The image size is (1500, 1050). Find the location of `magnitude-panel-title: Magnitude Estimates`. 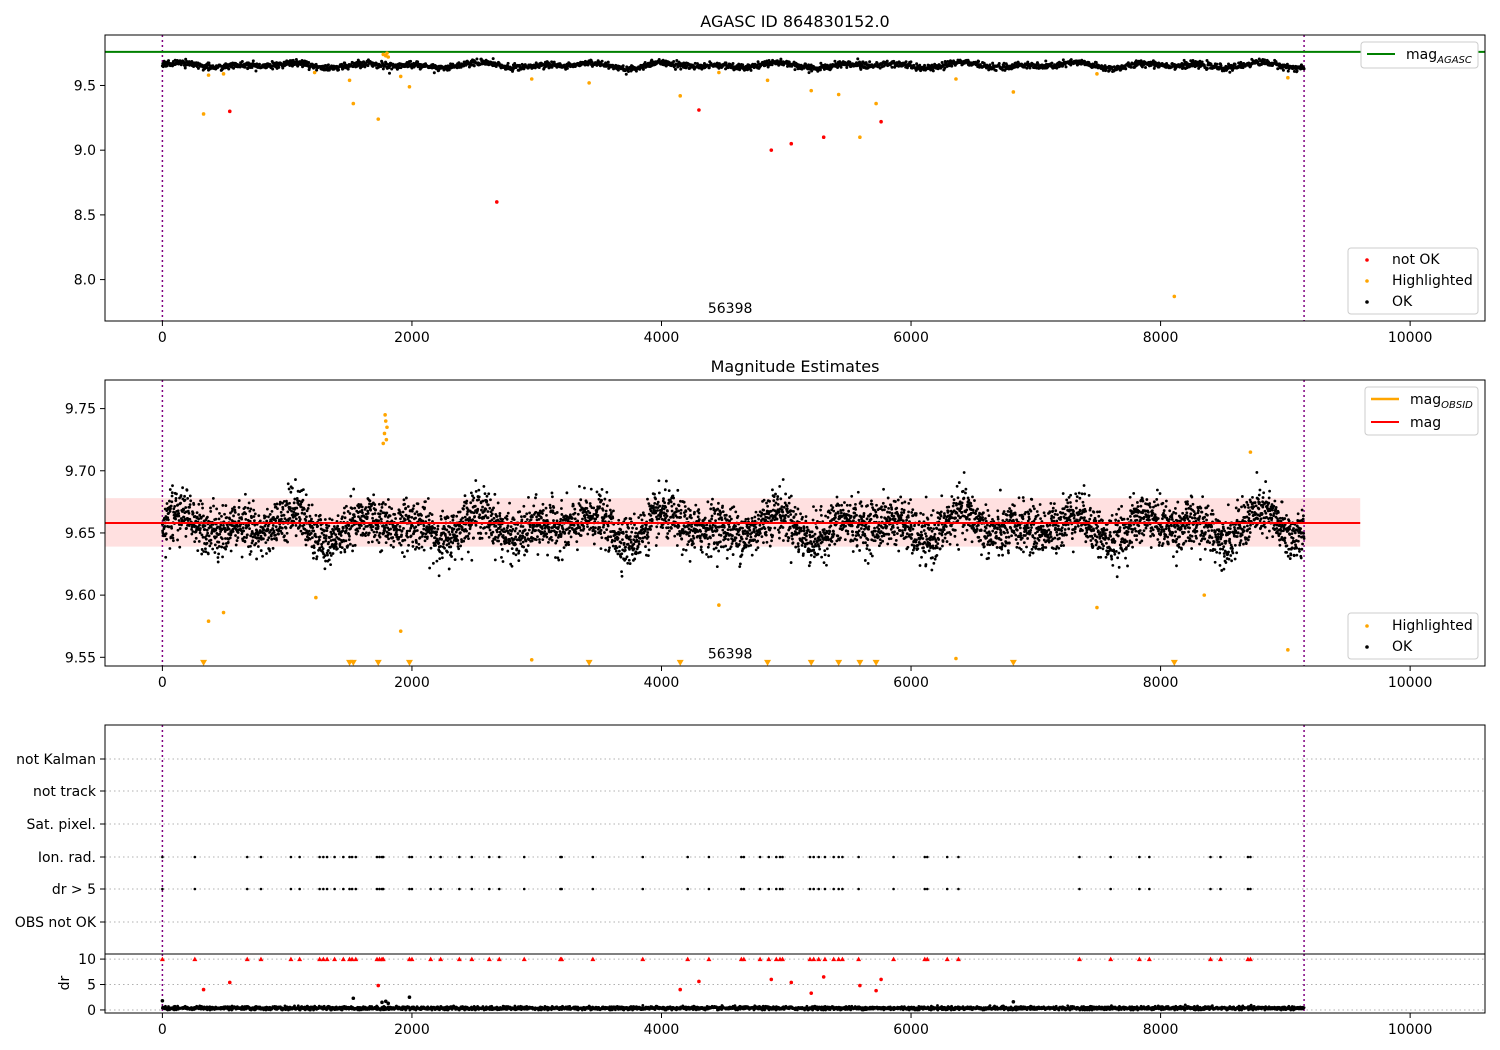

magnitude-panel-title: Magnitude Estimates is located at coordinates (795, 366).